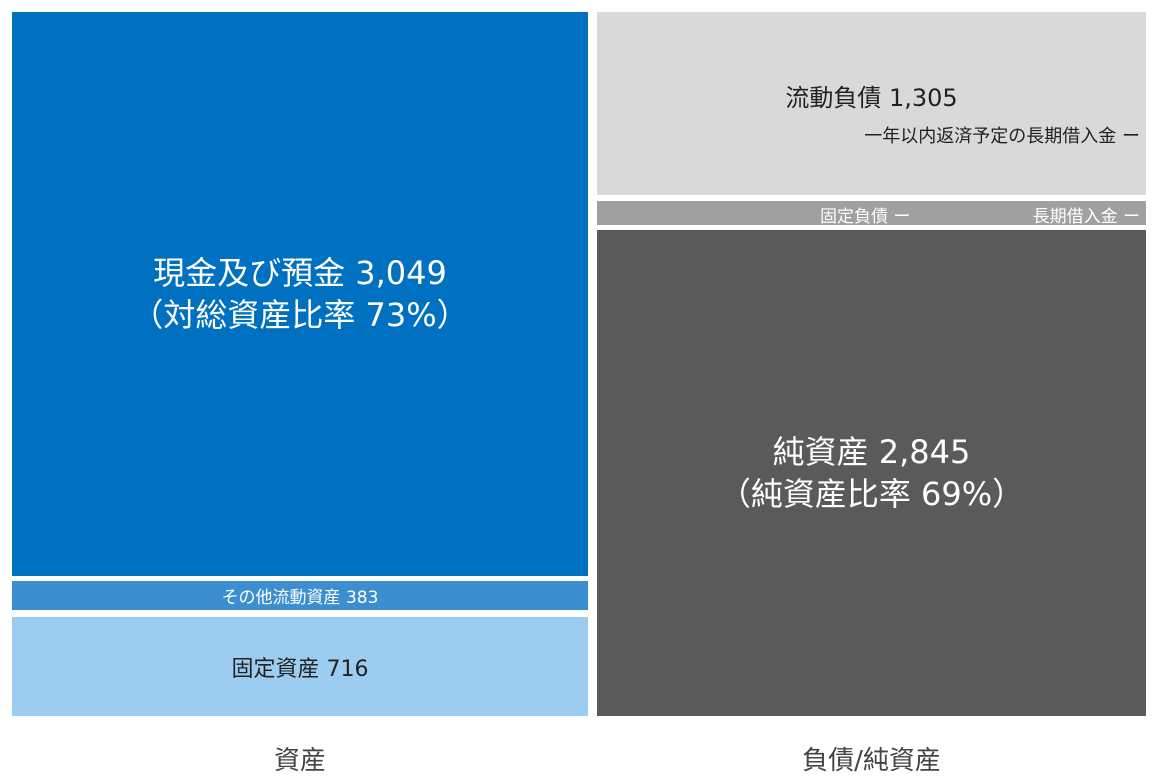 The width and height of the screenshot is (1158, 781). What do you see at coordinates (871, 494) in the screenshot?
I see `net-assets-ratio: （純資産比率 69%）` at bounding box center [871, 494].